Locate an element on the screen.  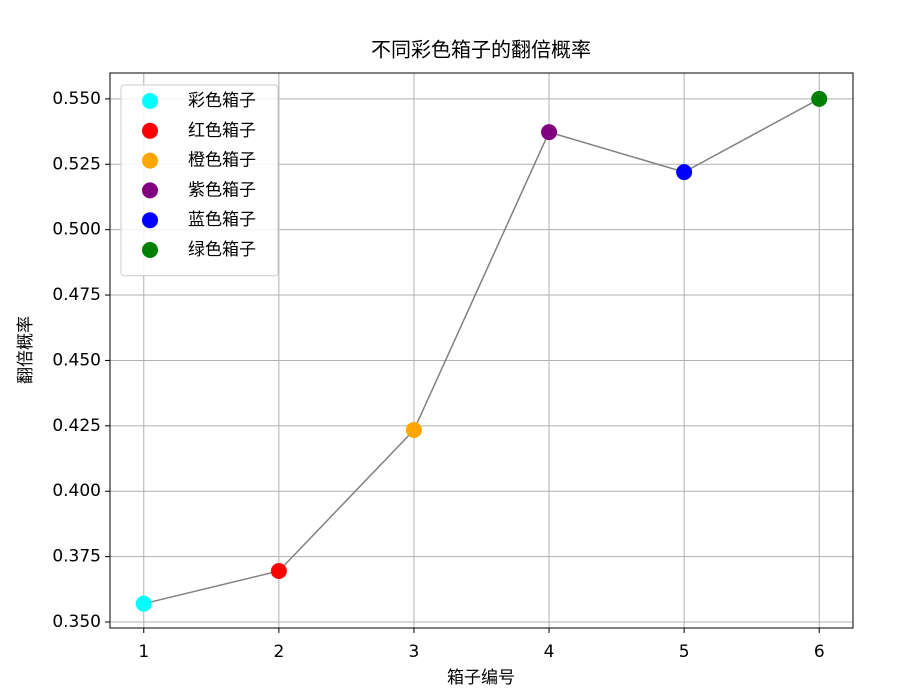
chart-title: 不同彩色箱子的翻倍概率 is located at coordinates (481, 50).